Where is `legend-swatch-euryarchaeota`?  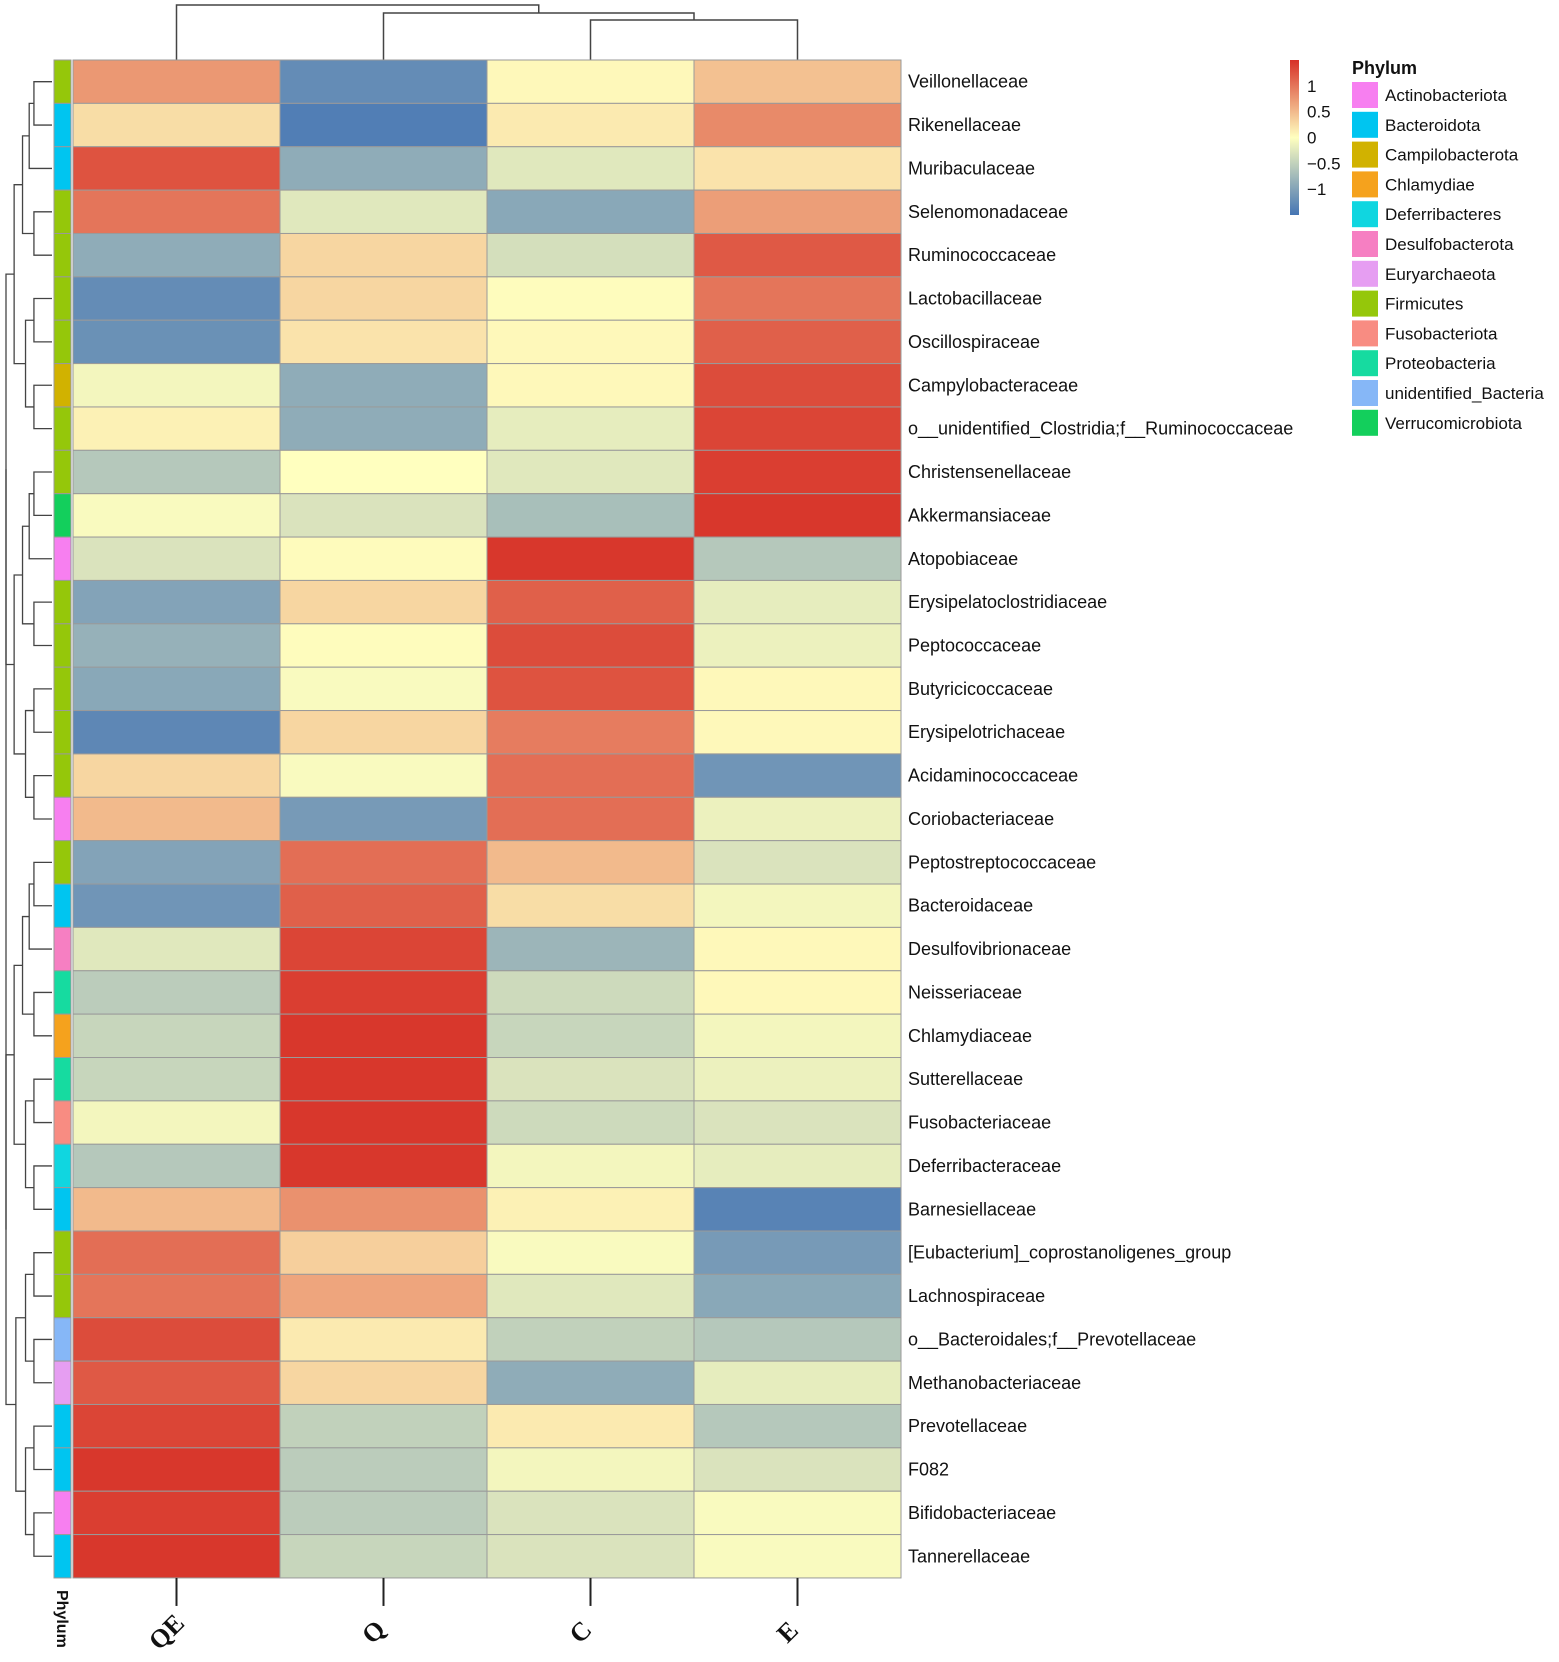 legend-swatch-euryarchaeota is located at coordinates (1365, 273).